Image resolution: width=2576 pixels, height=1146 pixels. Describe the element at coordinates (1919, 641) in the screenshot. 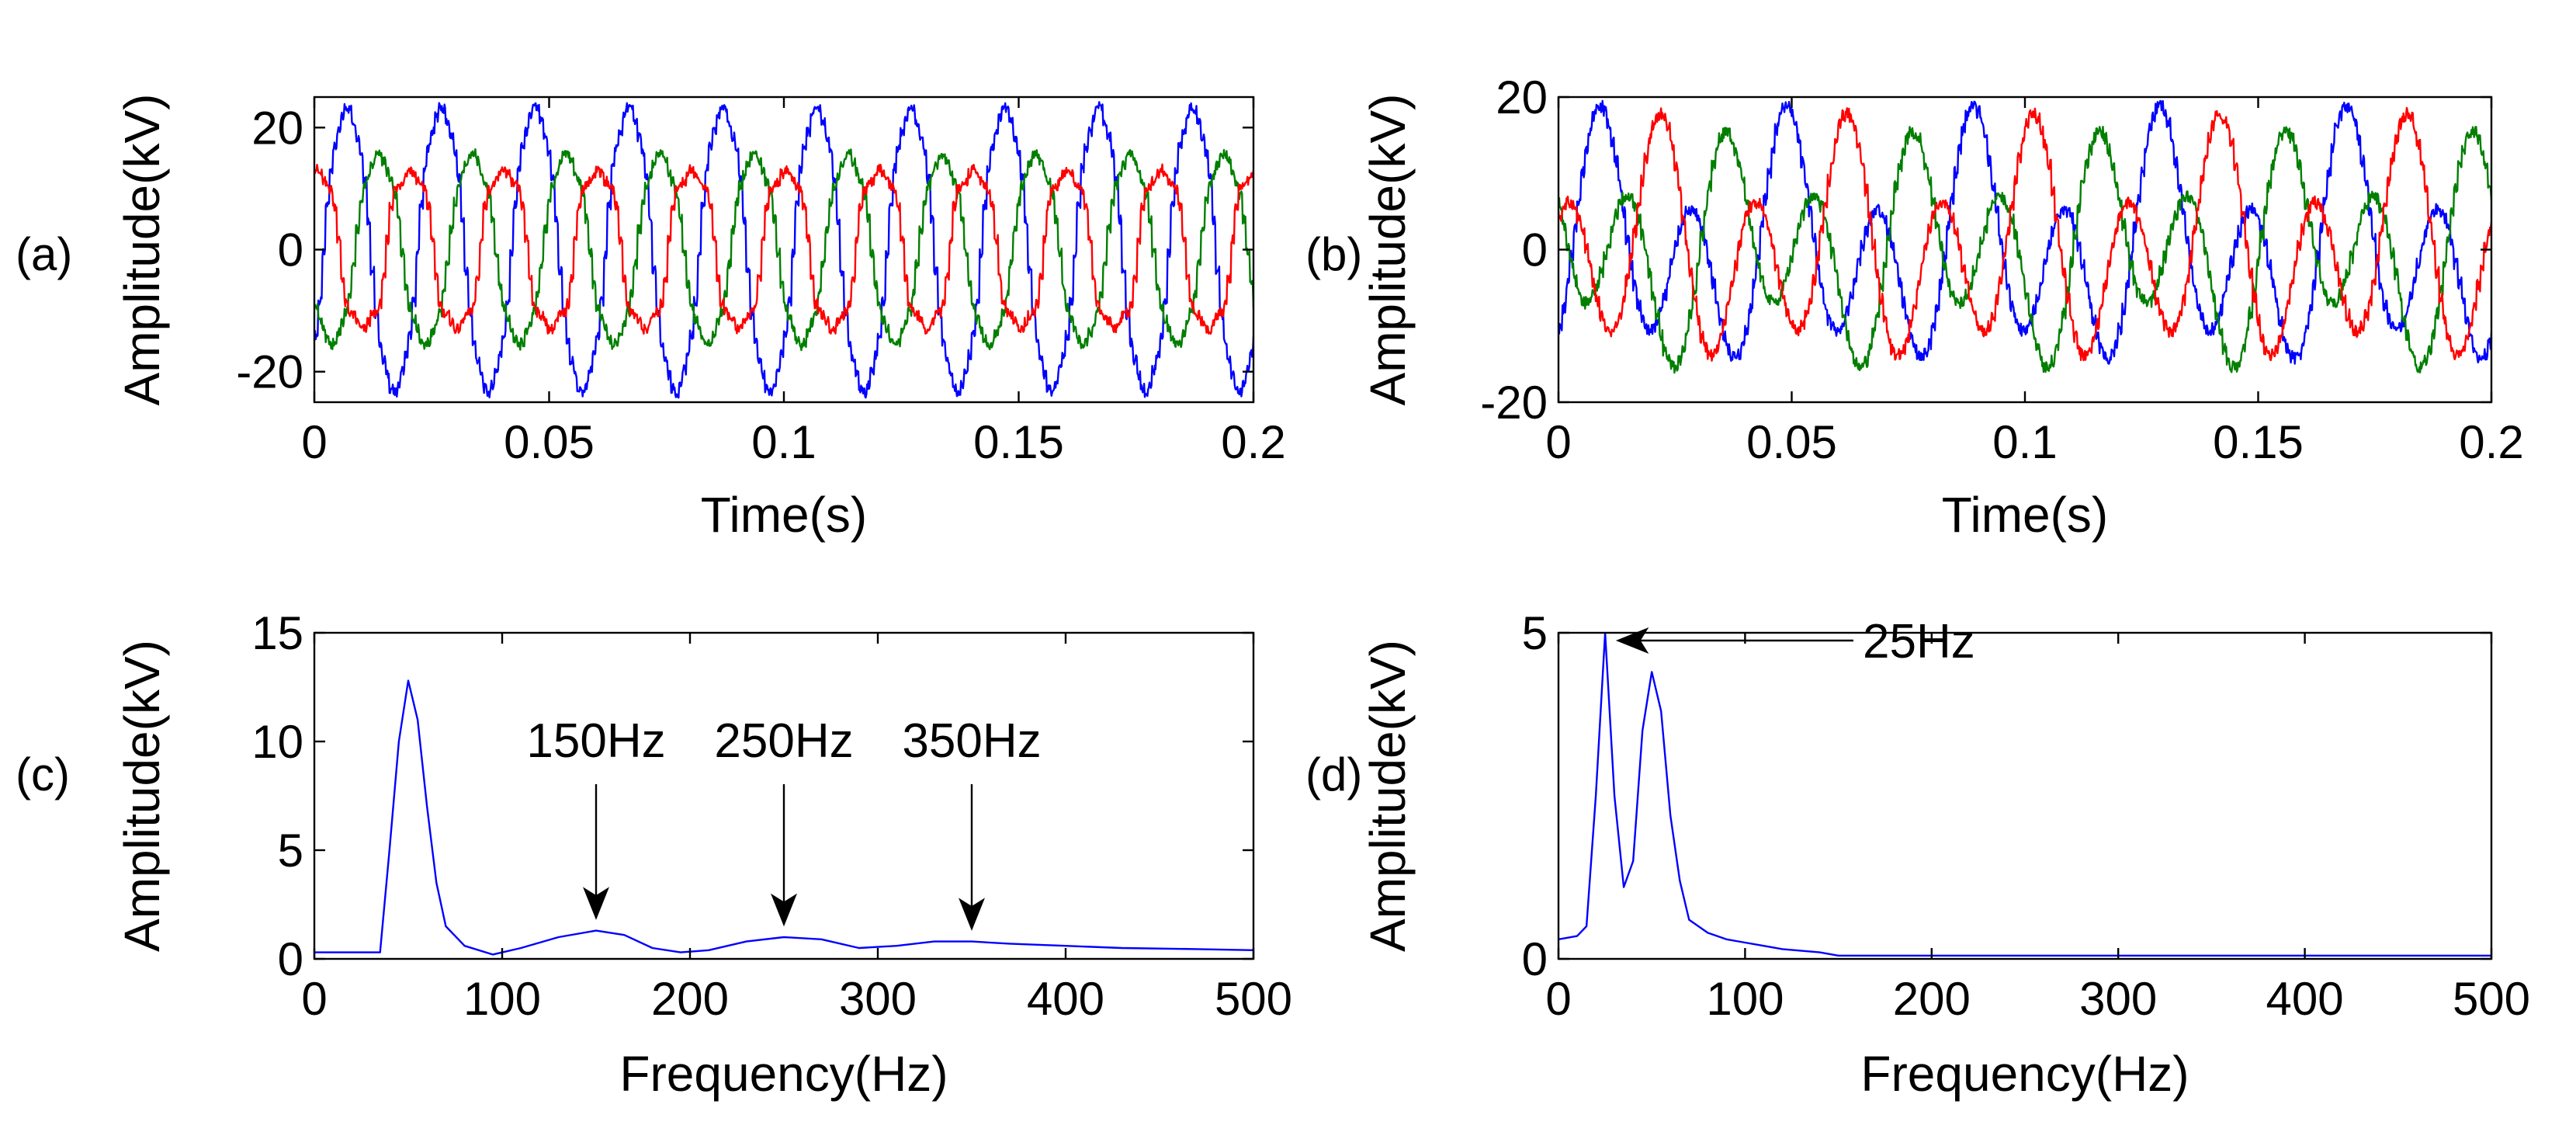

I see `annotation-label: 25Hz` at that location.